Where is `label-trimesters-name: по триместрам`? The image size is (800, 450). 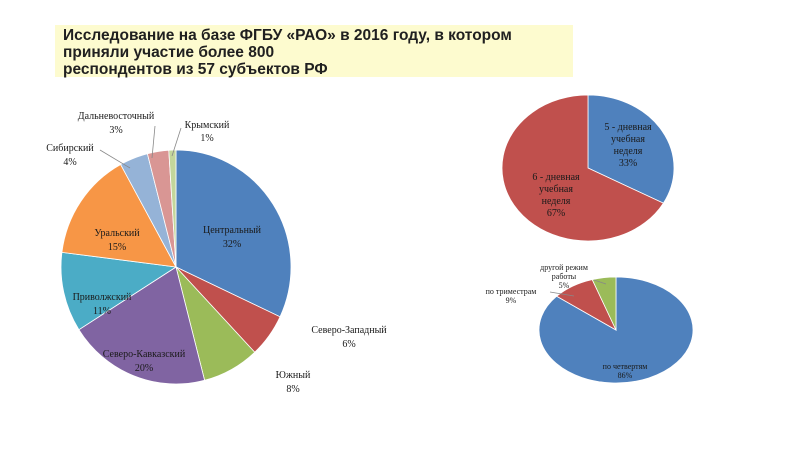 label-trimesters-name: по триместрам is located at coordinates (511, 291).